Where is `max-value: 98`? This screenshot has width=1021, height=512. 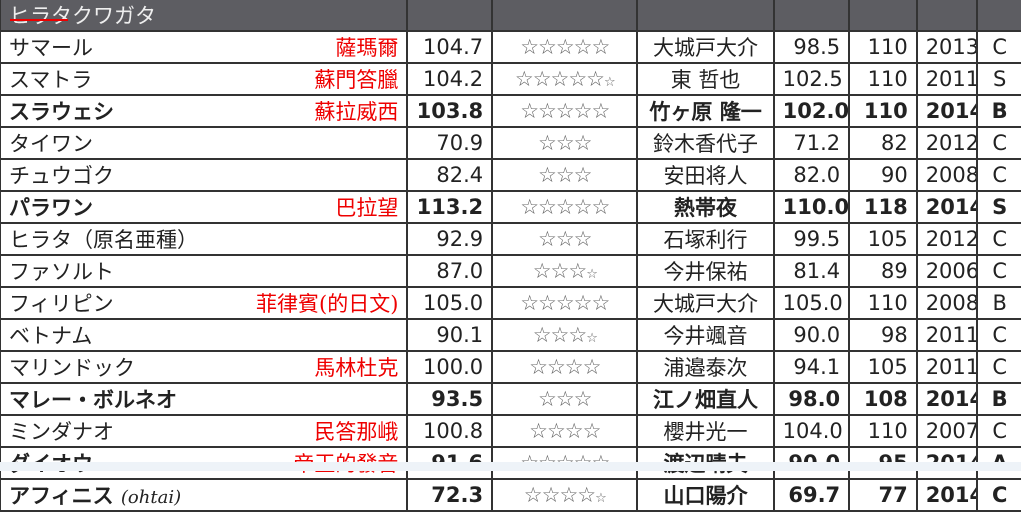
max-value: 98 is located at coordinates (883, 335).